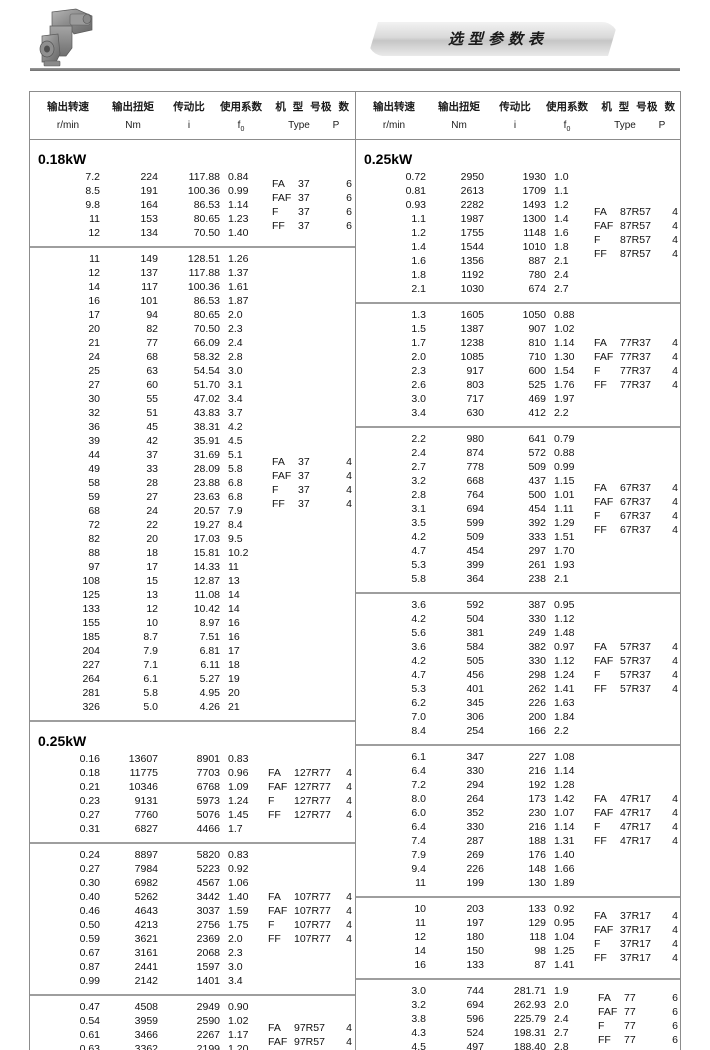 Image resolution: width=710 pixels, height=1050 pixels. Describe the element at coordinates (94, 455) in the screenshot. I see `cell-output-speed: 44` at that location.